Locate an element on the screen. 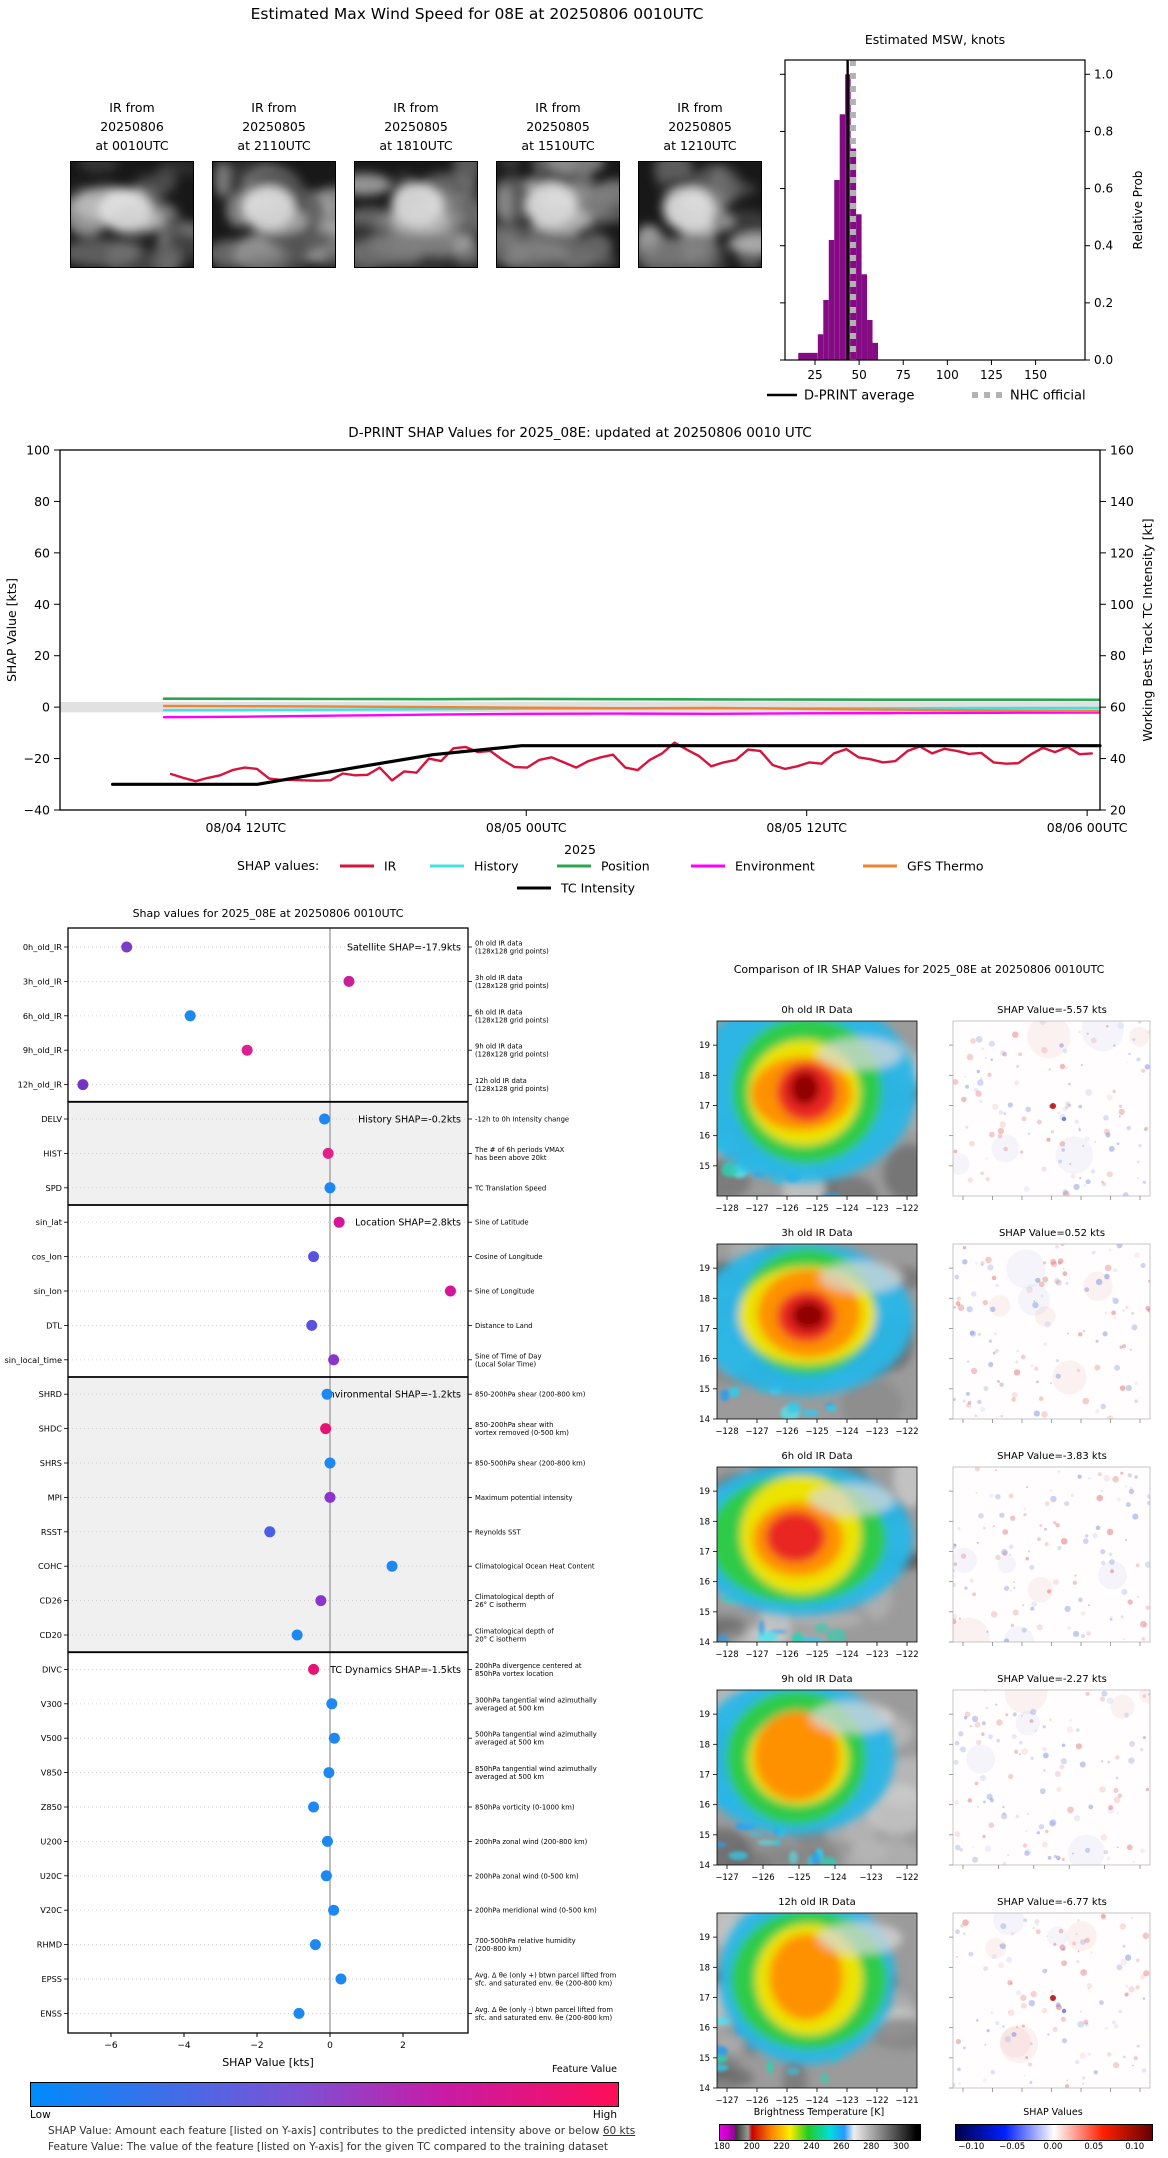 Image resolution: width=1168 pixels, height=2158 pixels. ir-map-title: 6h old IR Data is located at coordinates (816, 1456).